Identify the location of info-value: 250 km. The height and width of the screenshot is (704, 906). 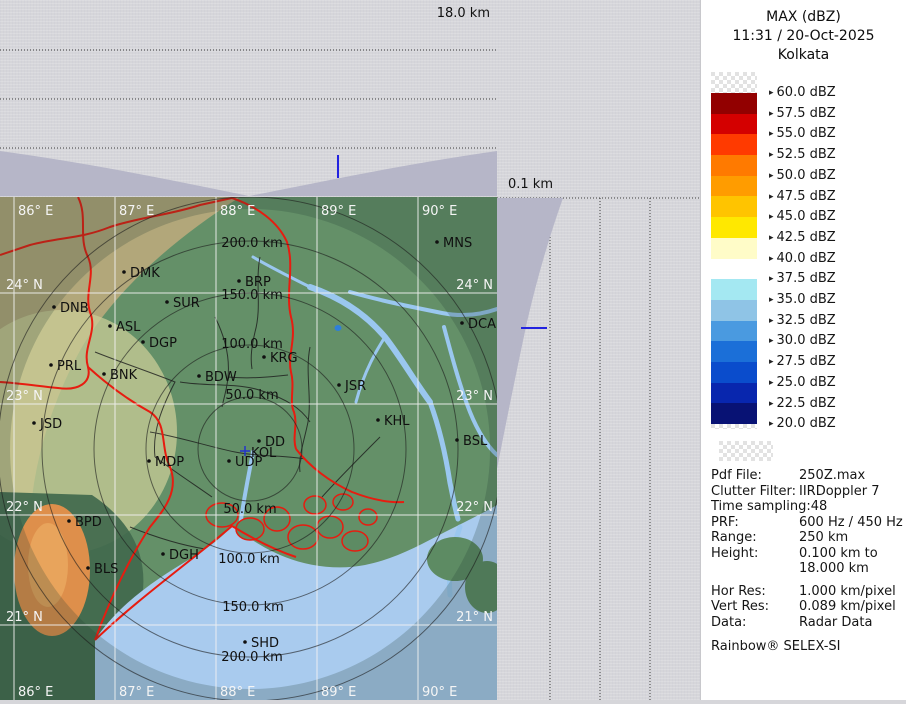
(824, 537).